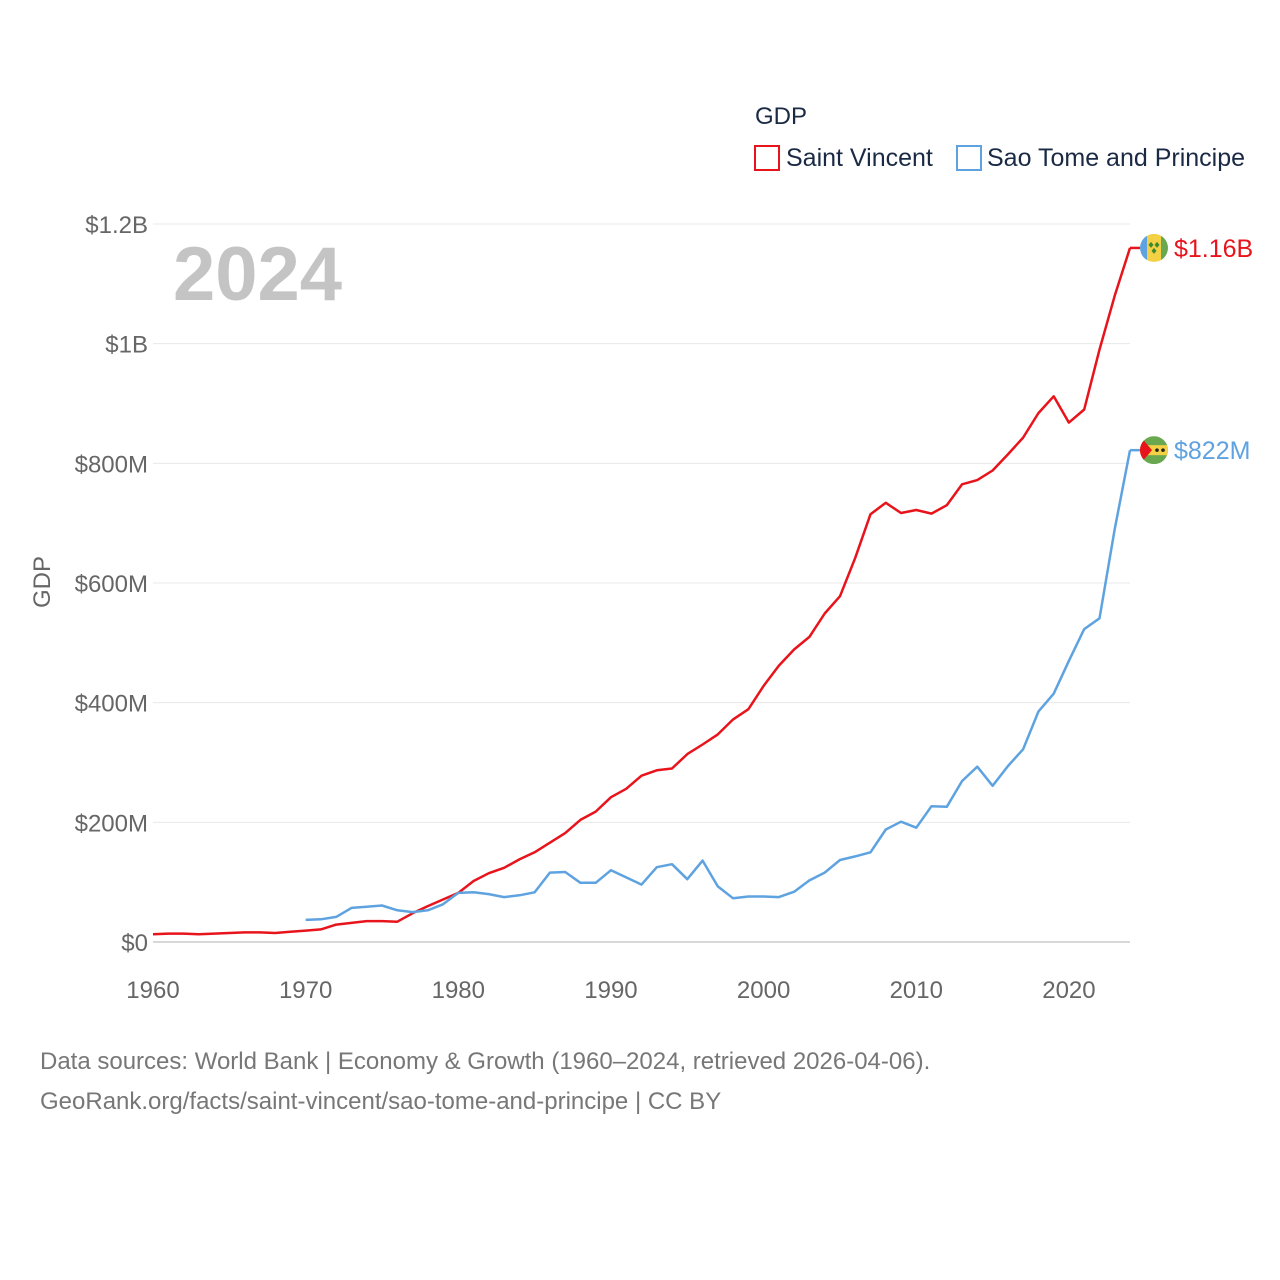 Image resolution: width=1280 pixels, height=1280 pixels. What do you see at coordinates (126, 345) in the screenshot?
I see `y-tick-label: $1B` at bounding box center [126, 345].